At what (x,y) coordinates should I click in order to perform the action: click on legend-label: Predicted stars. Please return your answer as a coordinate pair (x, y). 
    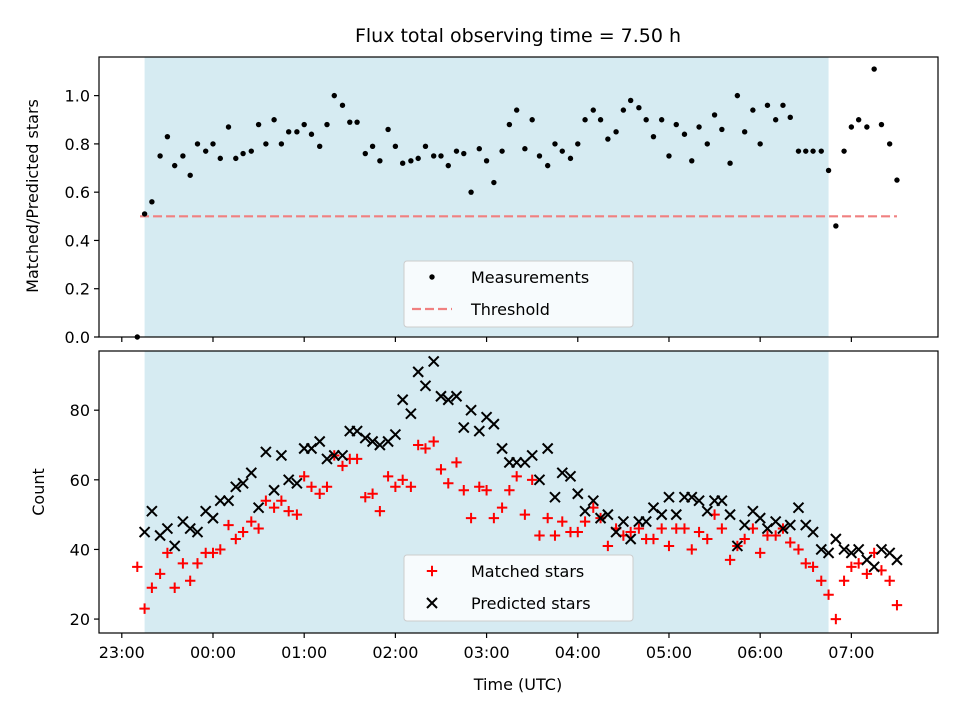
    Looking at the image, I should click on (531, 603).